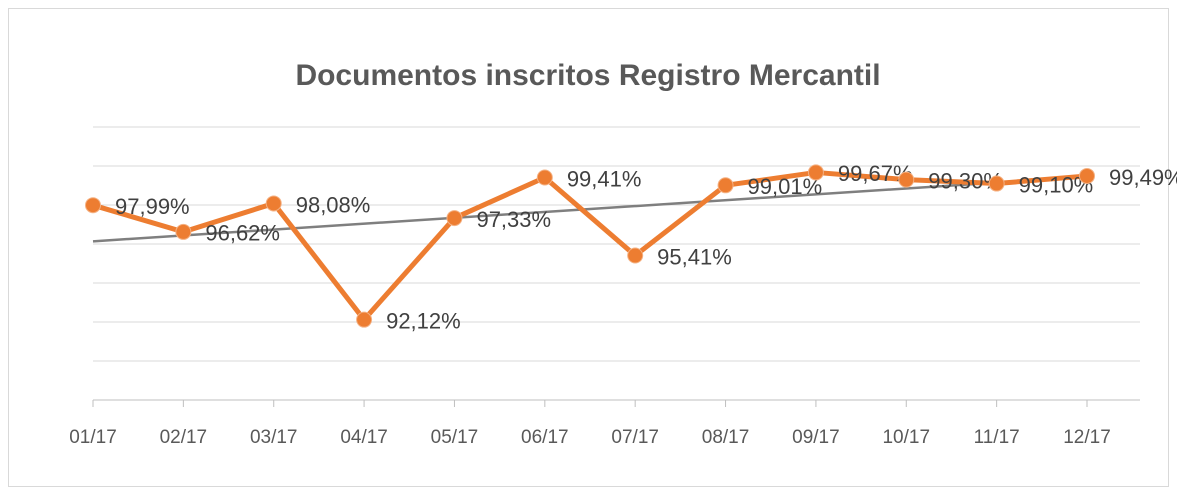  I want to click on data-label: 92,12%, so click(423, 320).